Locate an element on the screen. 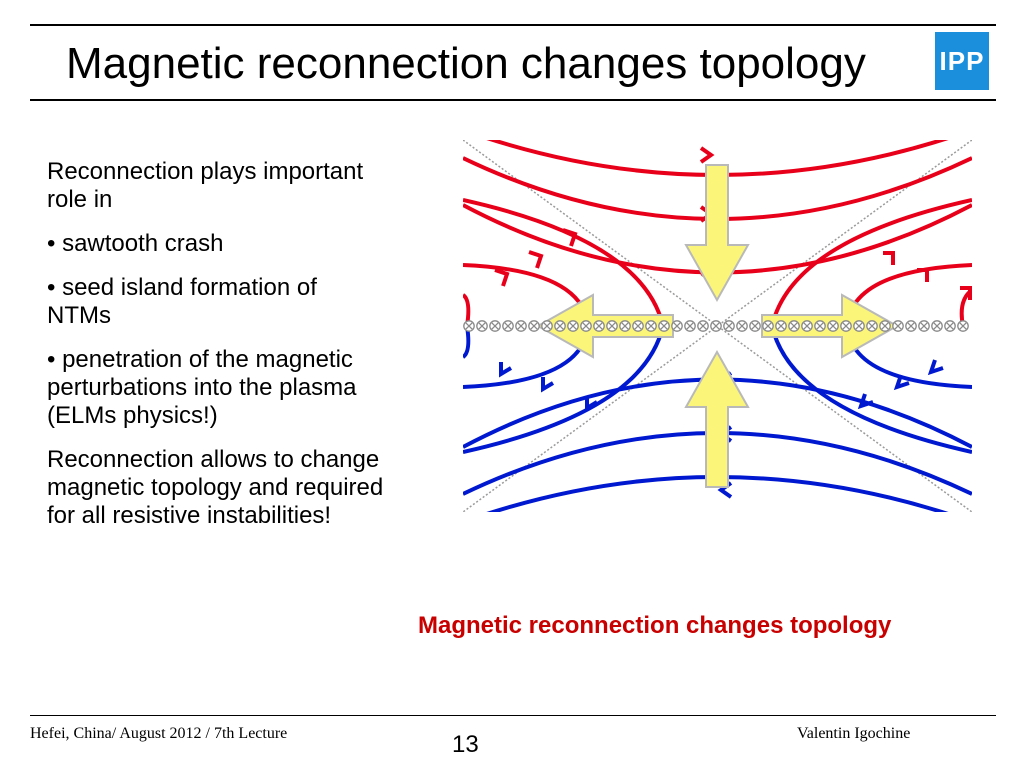 The image size is (1024, 768). ipp-logo: IPP is located at coordinates (962, 61).